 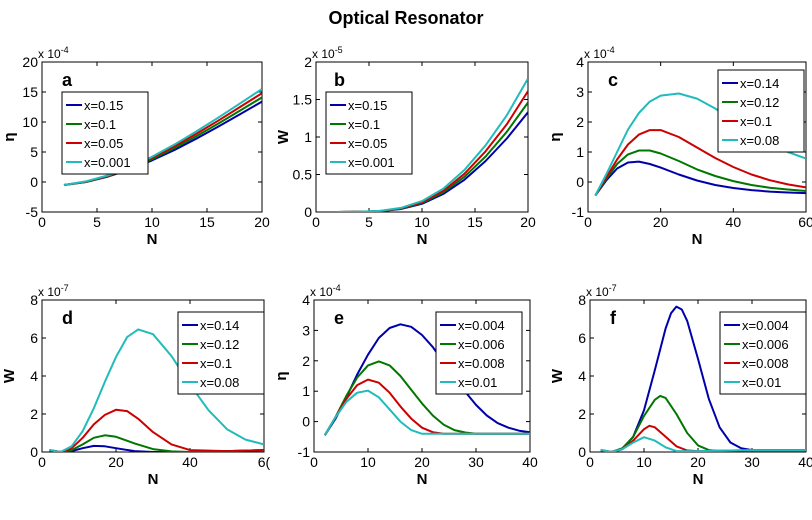 What do you see at coordinates (219, 325) in the screenshot?
I see `legend-label: x=0.14` at bounding box center [219, 325].